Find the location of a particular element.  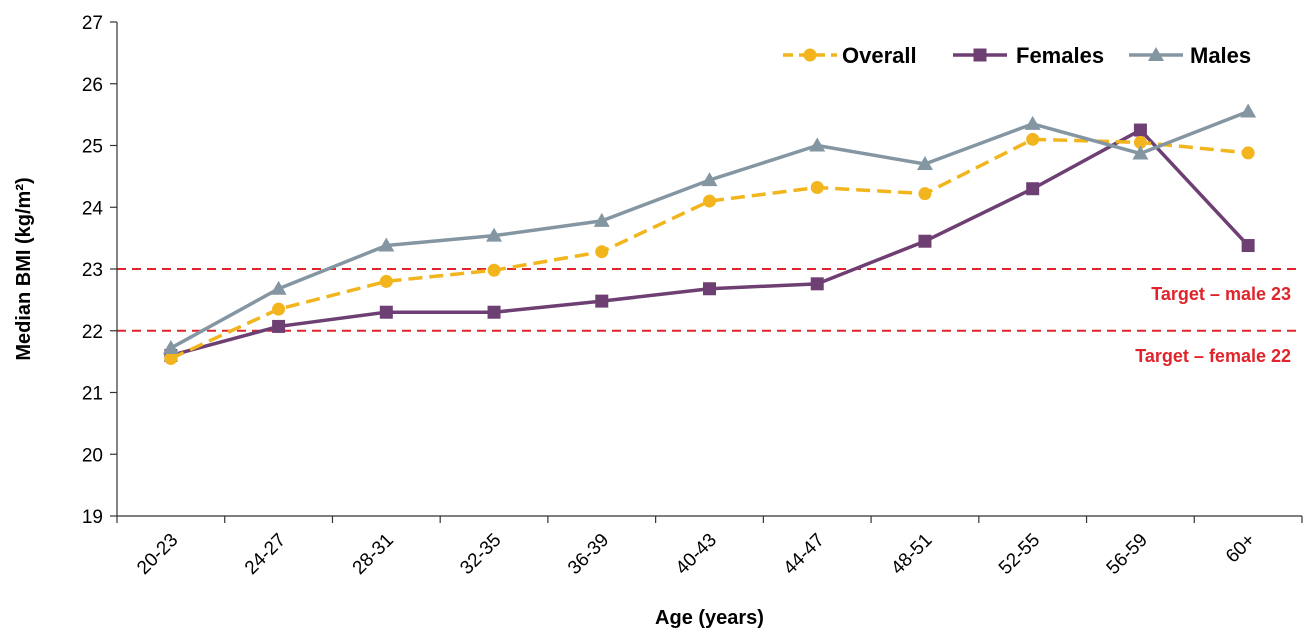

x-tick-label: 40-43 is located at coordinates (696, 554).